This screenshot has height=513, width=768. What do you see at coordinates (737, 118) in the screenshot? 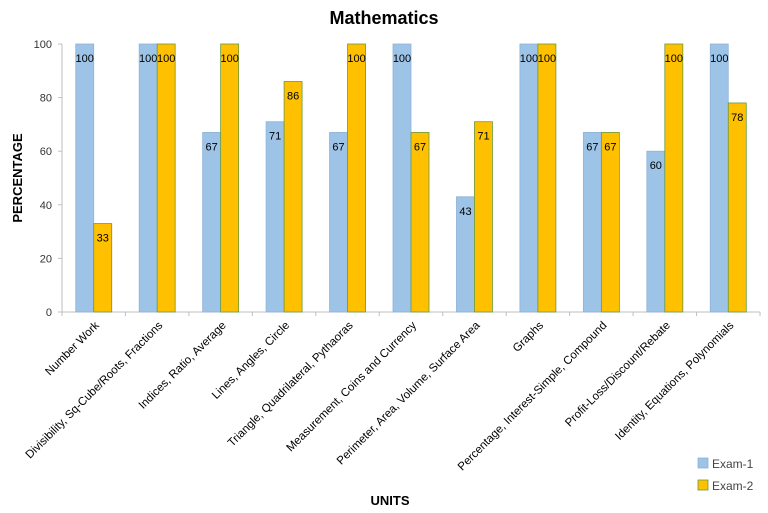
I see `data-label: 78` at bounding box center [737, 118].